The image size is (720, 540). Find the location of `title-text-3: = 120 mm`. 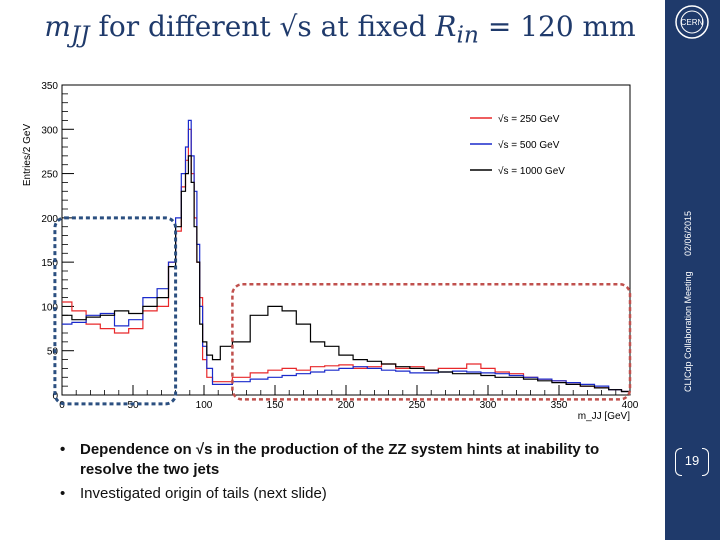

title-text-3: = 120 mm is located at coordinates (557, 26).